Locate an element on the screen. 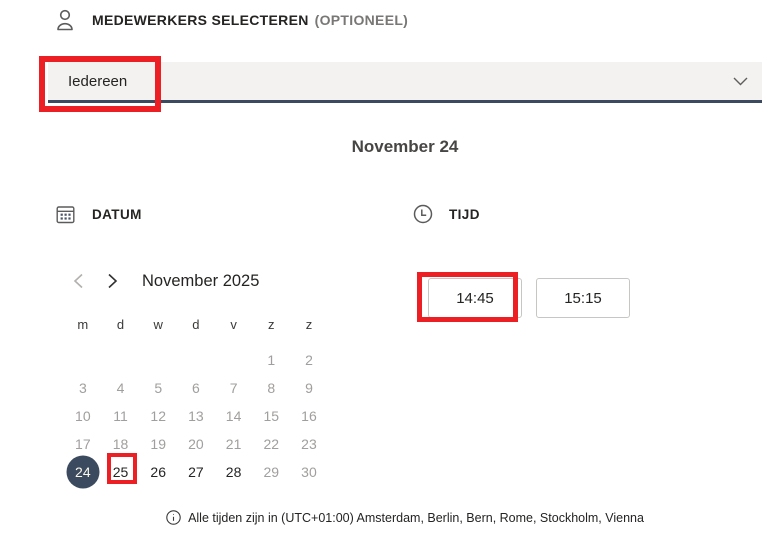 This screenshot has width=766, height=541. staff-section-header: MEDEWERKERS SELECTEREN (OPTIONEEL) is located at coordinates (231, 20).